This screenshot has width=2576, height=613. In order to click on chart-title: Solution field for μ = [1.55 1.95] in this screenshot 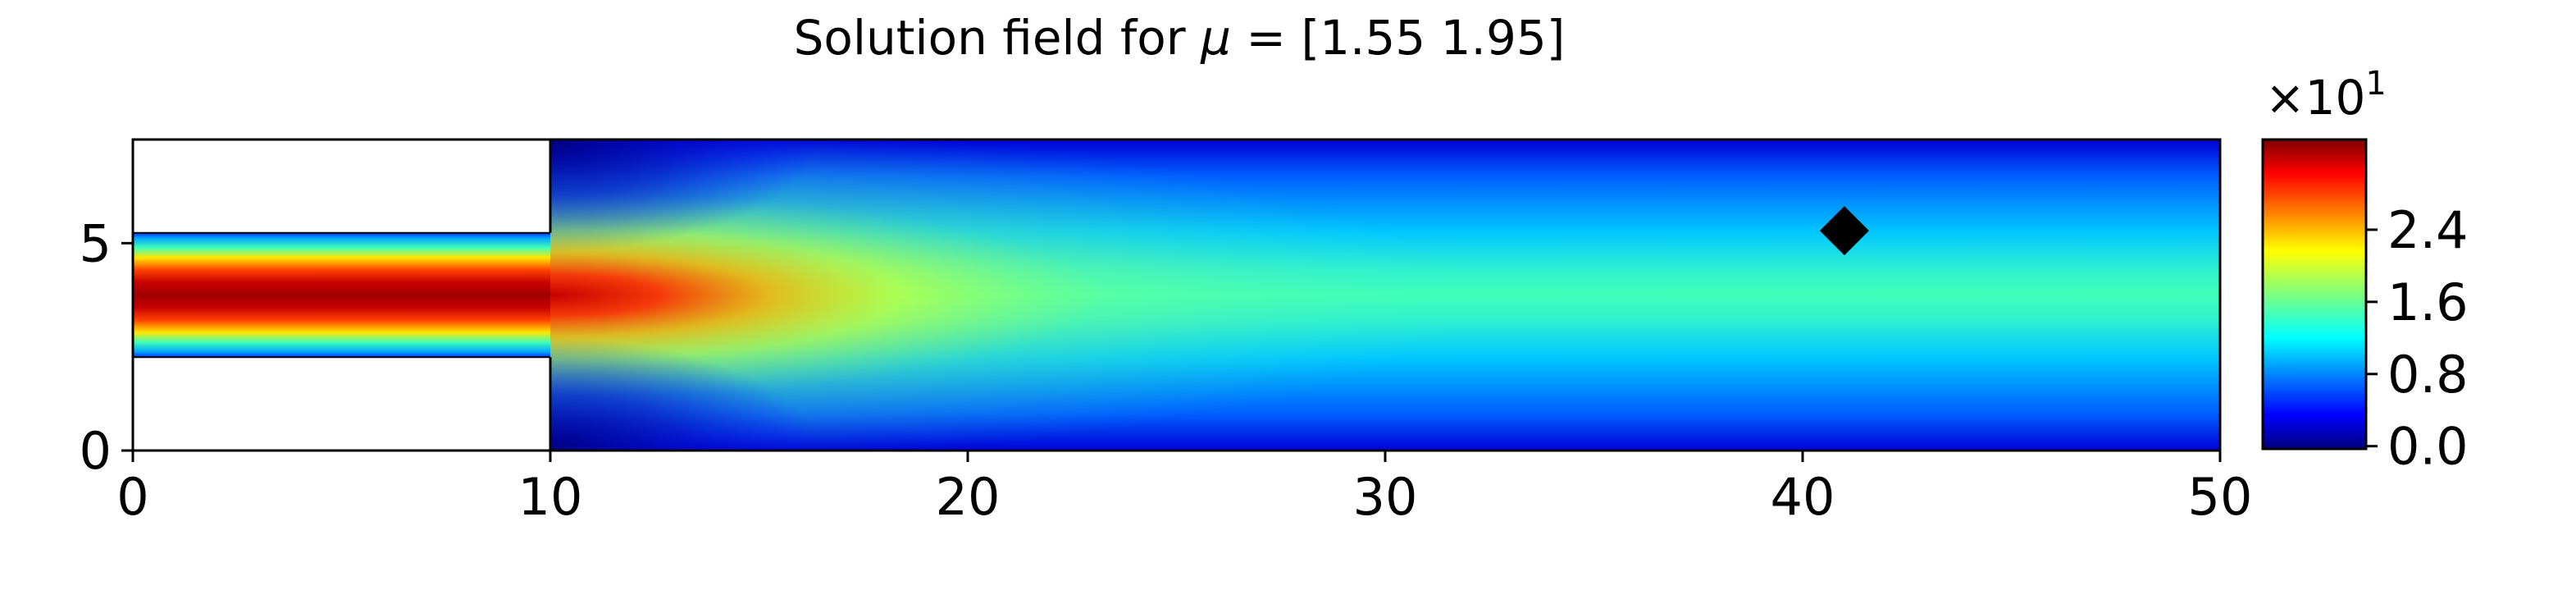, I will do `click(1180, 38)`.